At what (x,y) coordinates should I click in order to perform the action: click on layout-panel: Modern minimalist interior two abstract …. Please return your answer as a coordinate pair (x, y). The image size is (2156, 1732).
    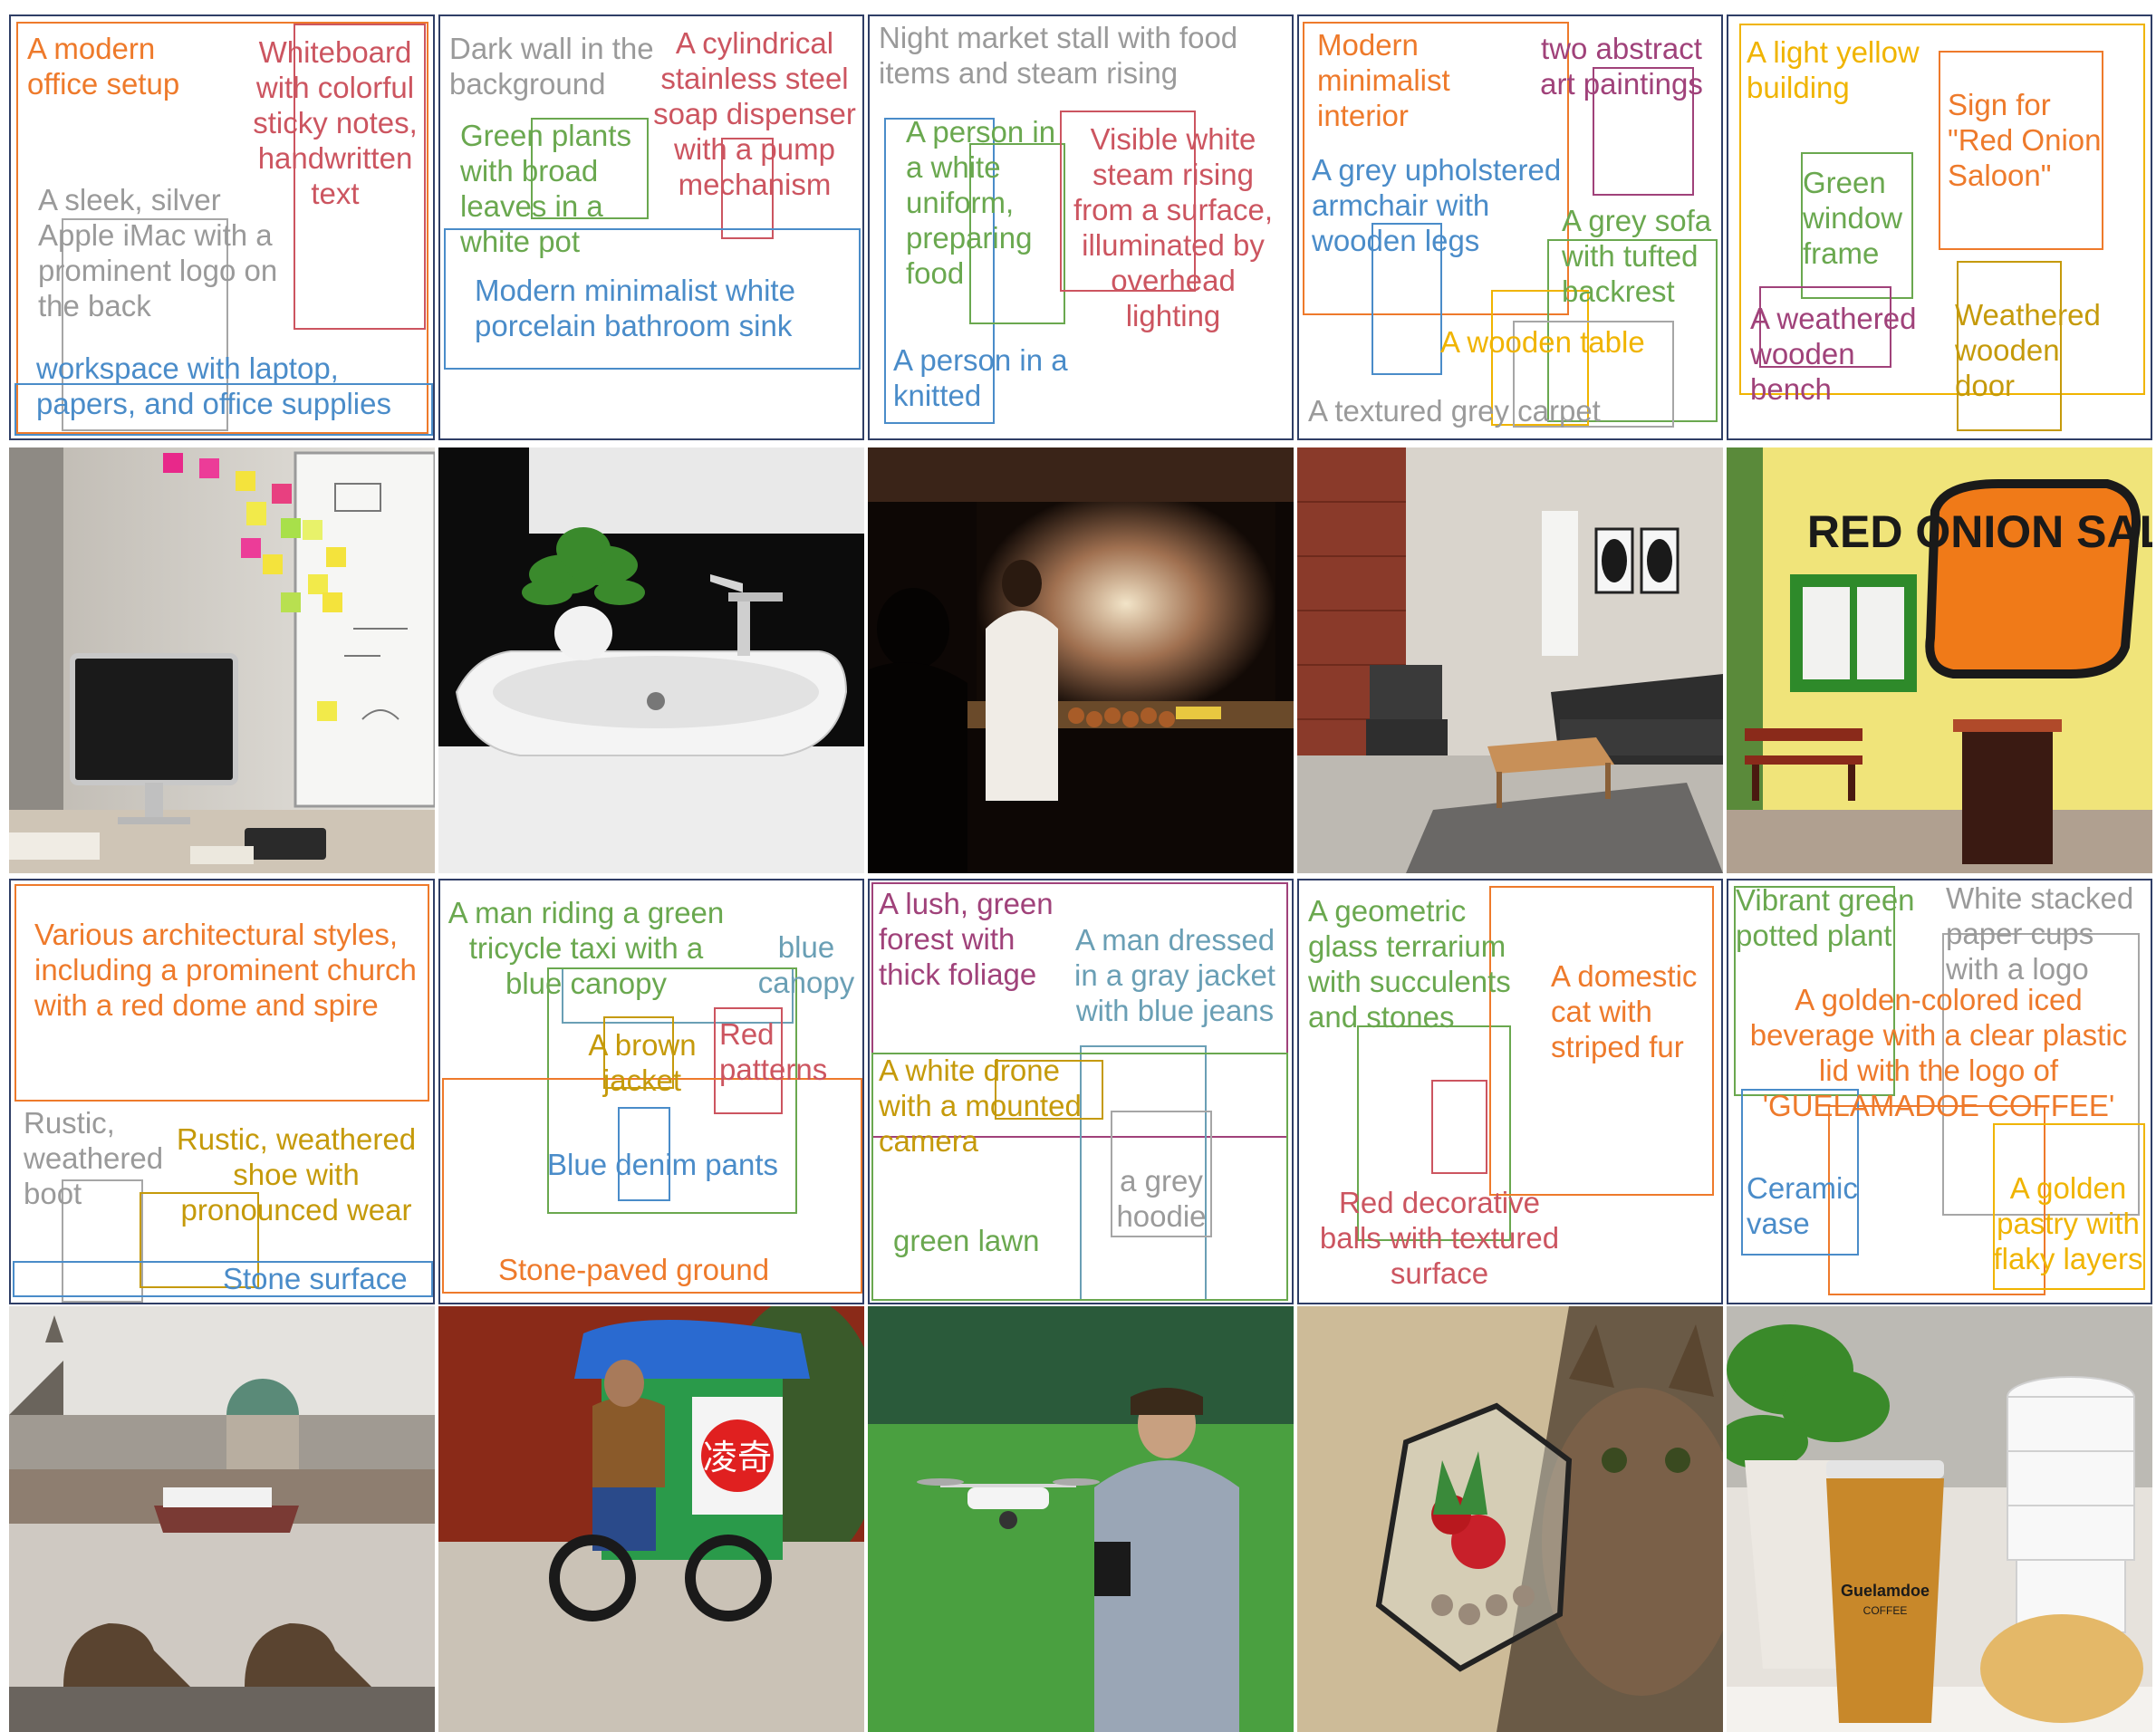
    Looking at the image, I should click on (1510, 227).